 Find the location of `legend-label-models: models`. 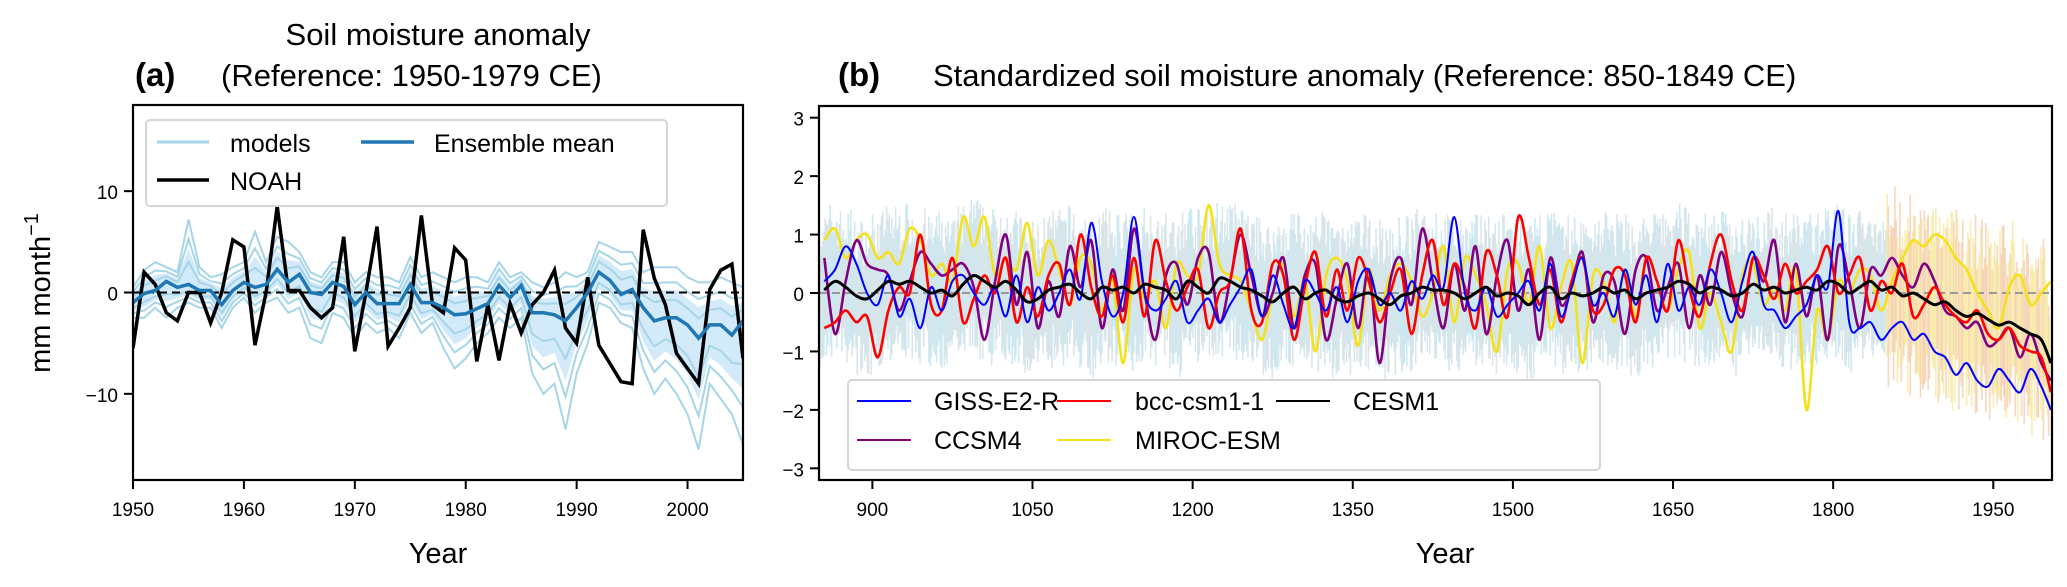

legend-label-models: models is located at coordinates (270, 144).